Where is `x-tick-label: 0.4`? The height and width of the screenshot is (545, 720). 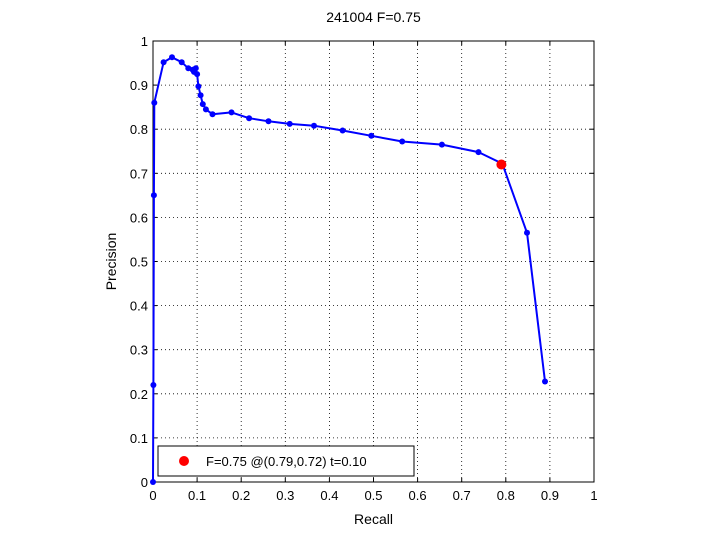
x-tick-label: 0.4 is located at coordinates (329, 495).